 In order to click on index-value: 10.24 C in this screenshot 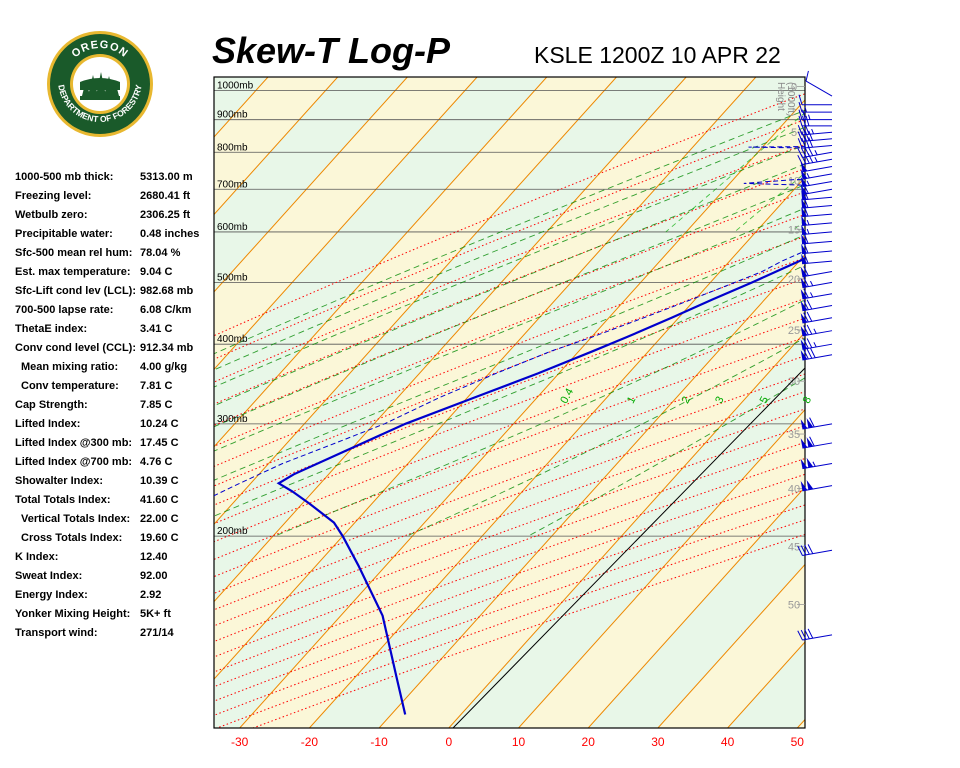, I will do `click(159, 424)`.